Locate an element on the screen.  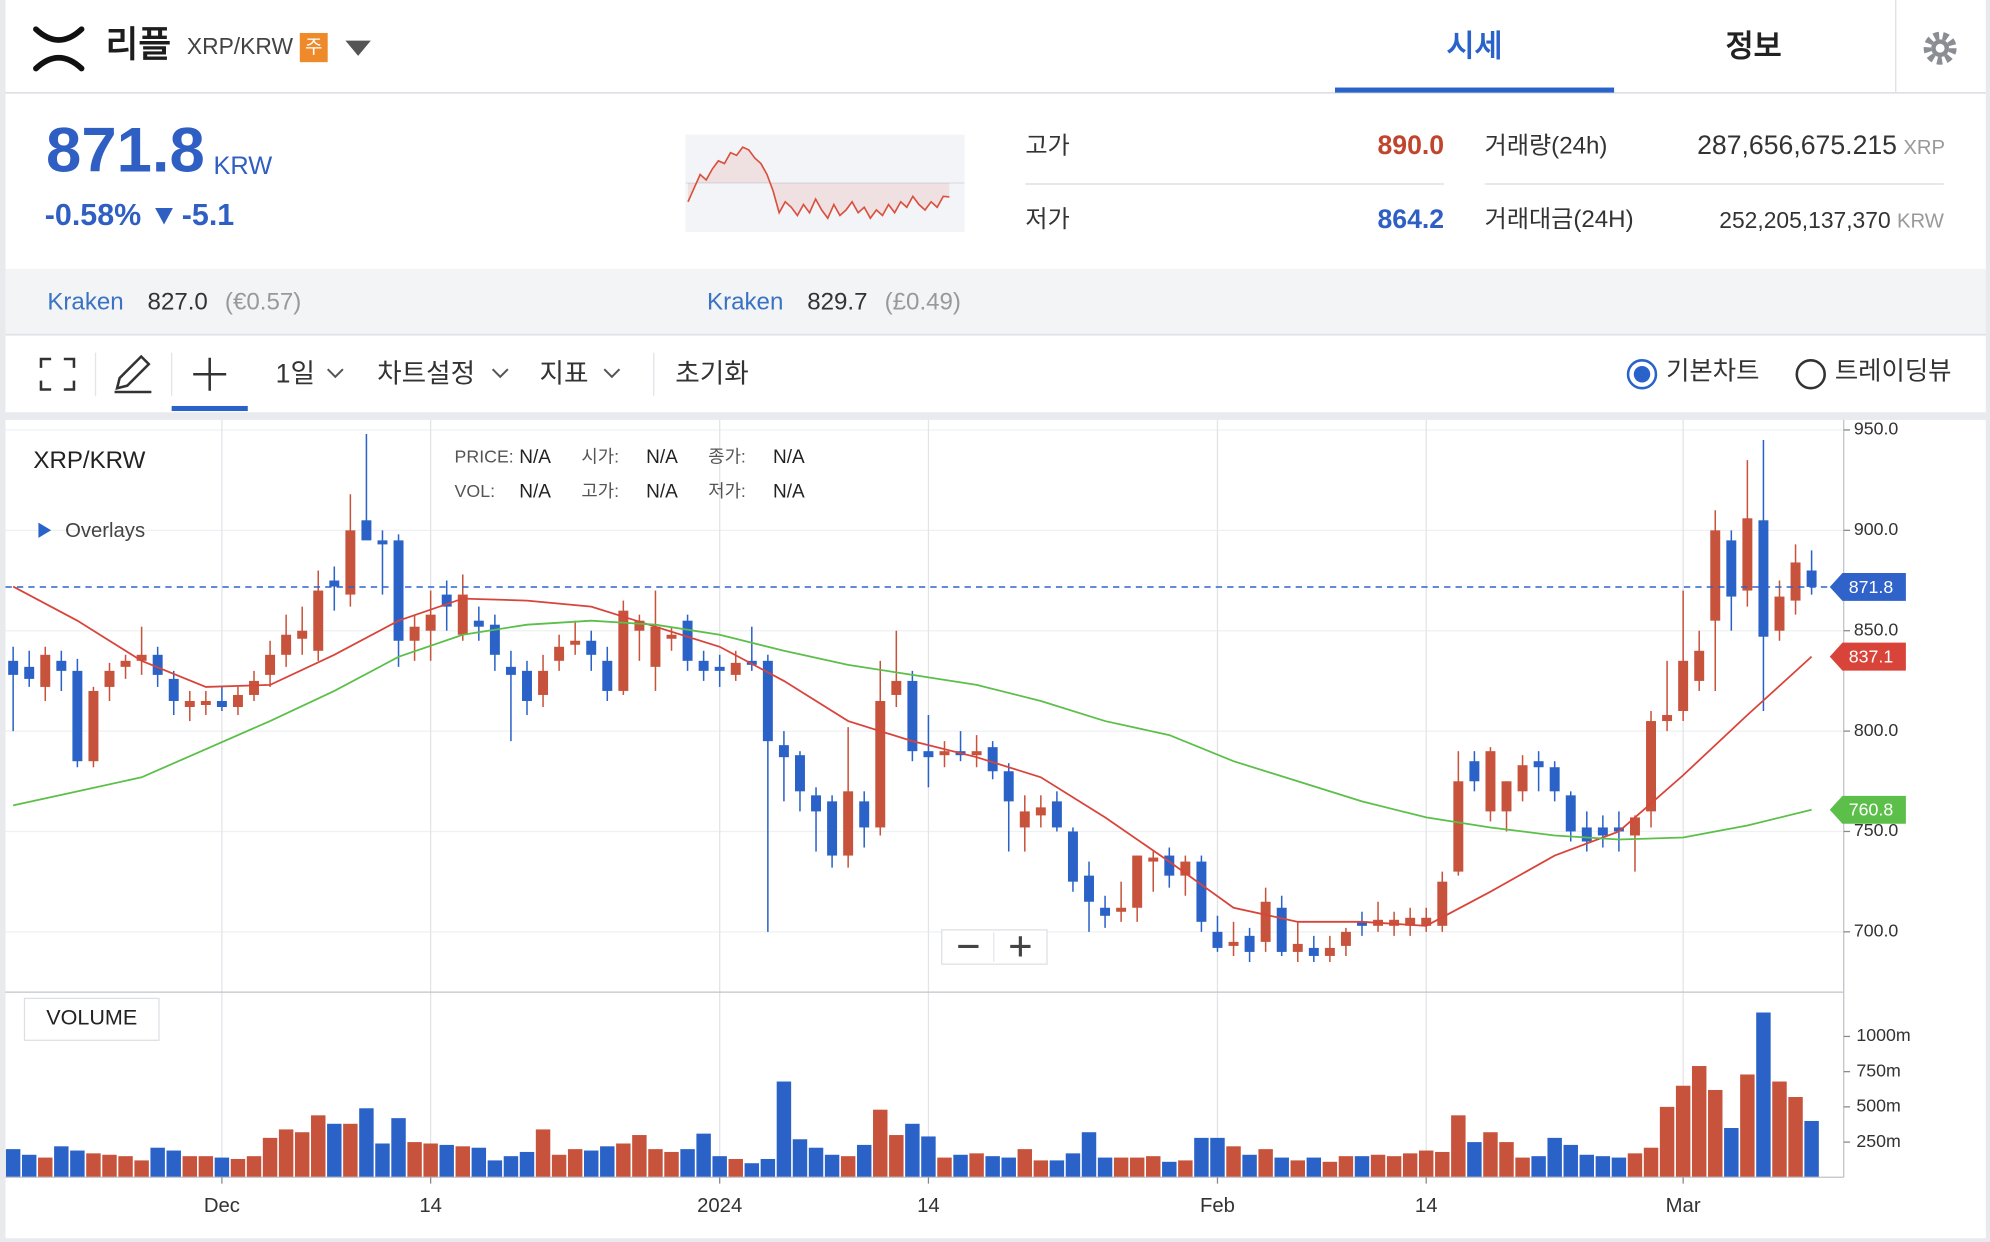
high: 890.0 is located at coordinates (1410, 145).